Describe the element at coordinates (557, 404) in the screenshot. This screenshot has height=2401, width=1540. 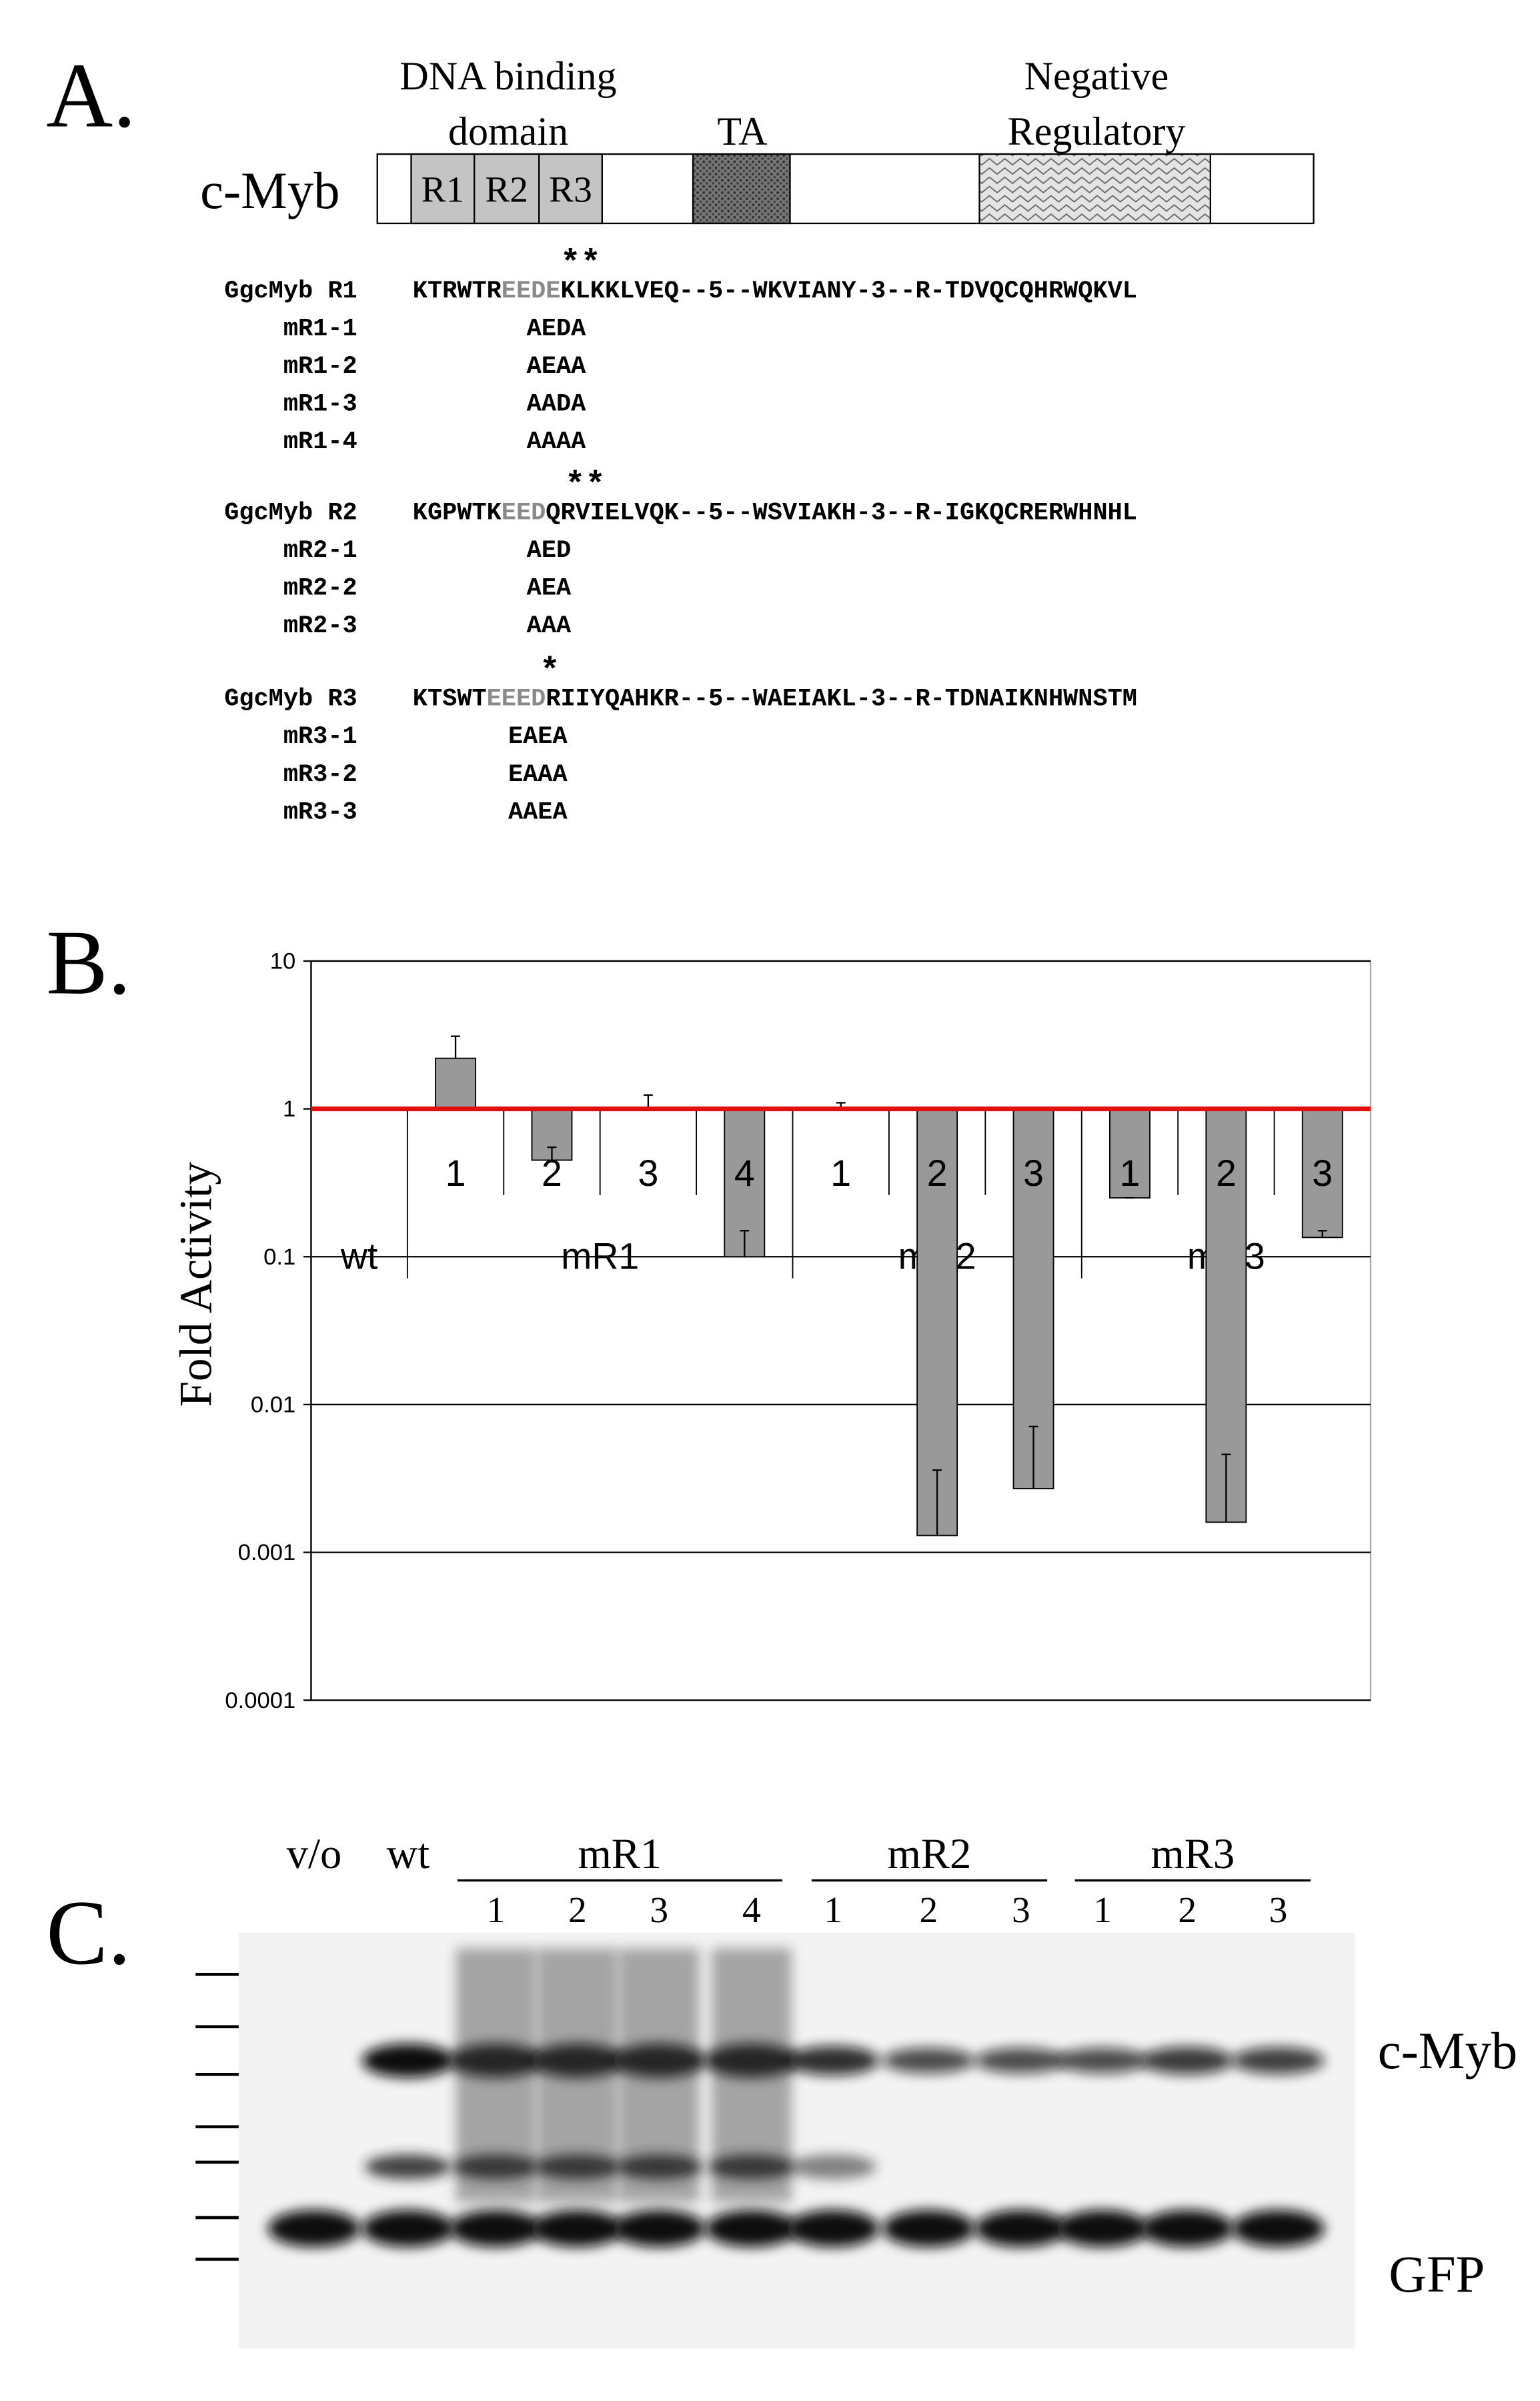
I see `mutant-seq: AADA` at that location.